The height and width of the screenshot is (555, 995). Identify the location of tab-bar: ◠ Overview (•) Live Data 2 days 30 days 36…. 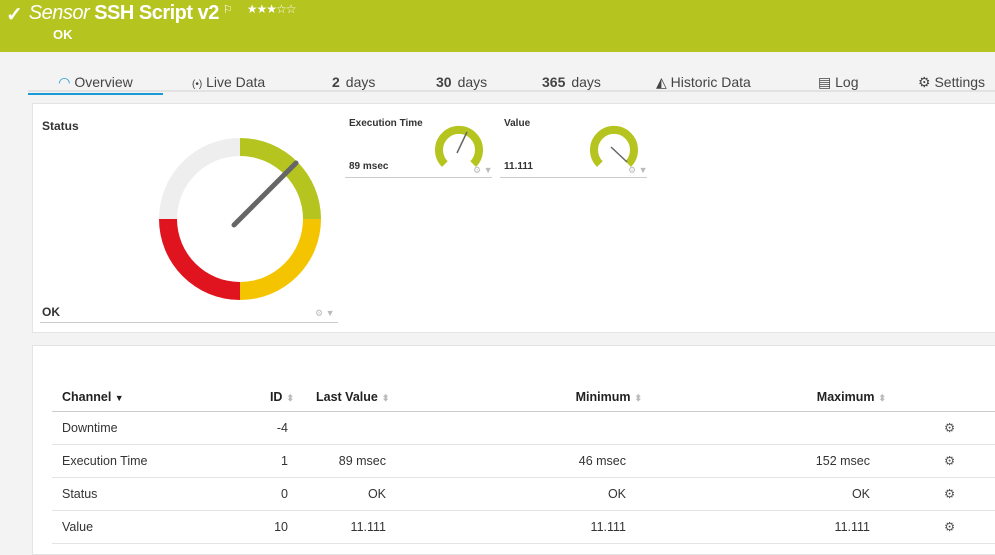
(511, 82).